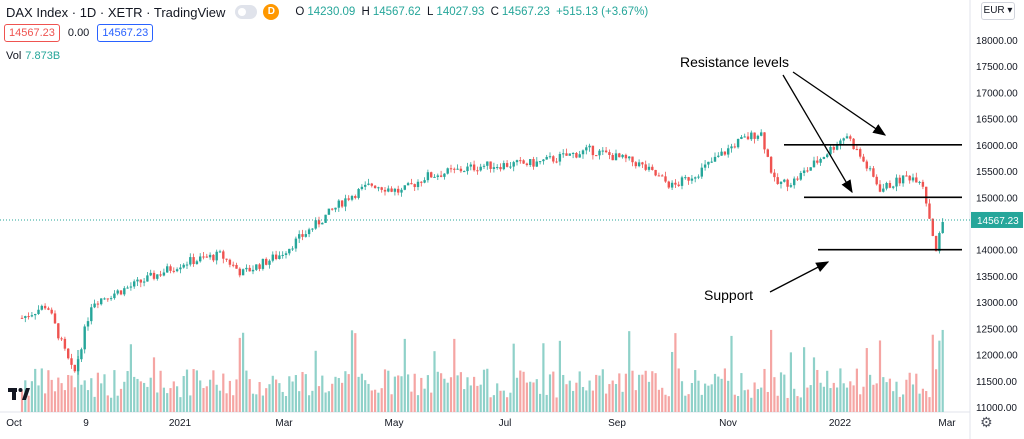 The image size is (1024, 439). What do you see at coordinates (79, 33) in the screenshot?
I see `trade-buttons: 14567.23 0.00 14567.23` at bounding box center [79, 33].